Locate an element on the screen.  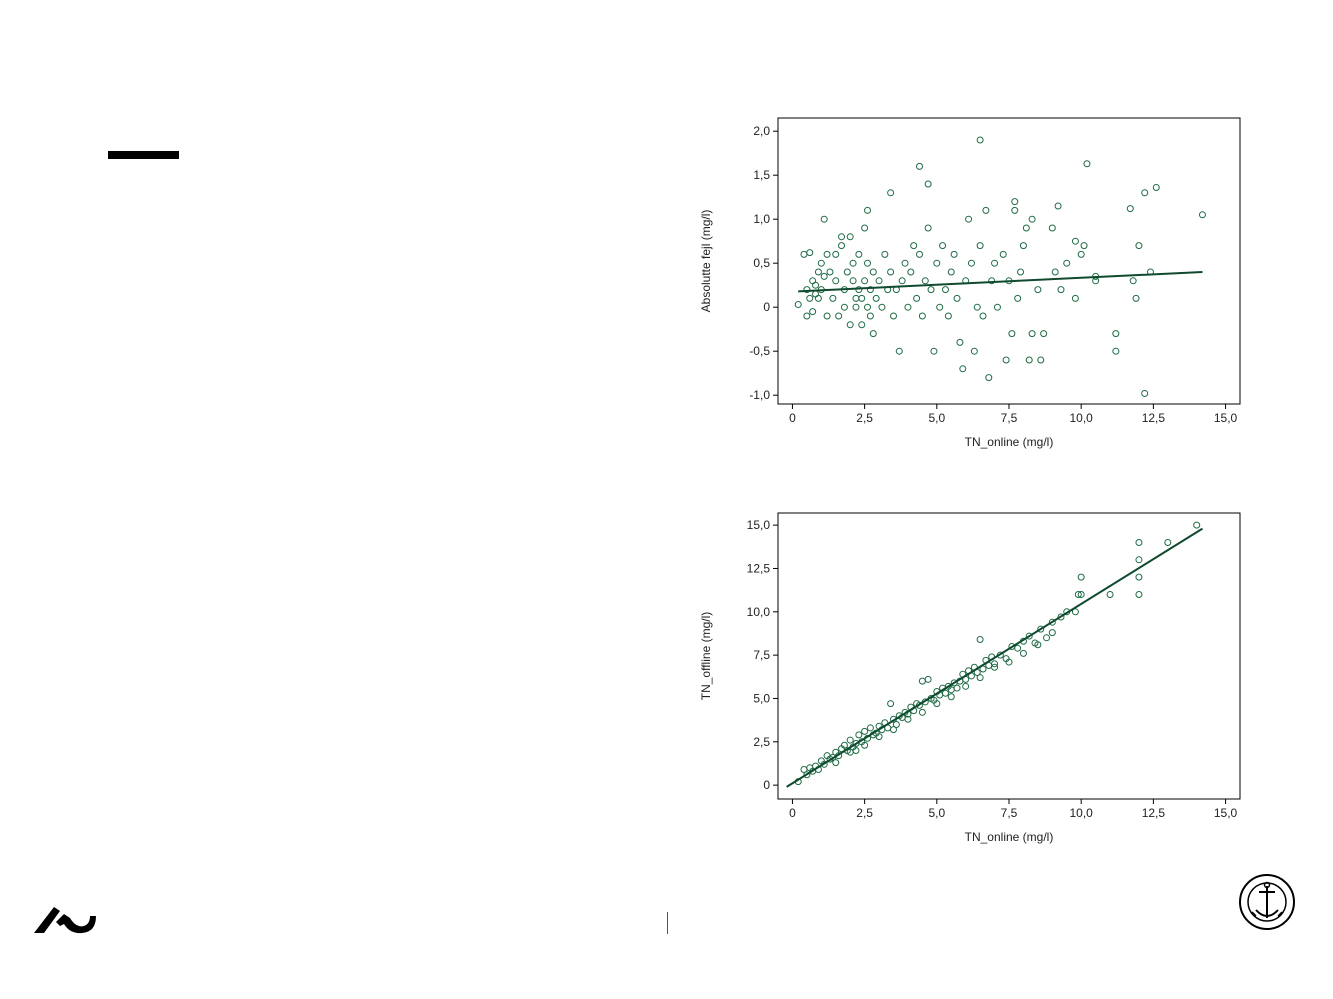
y-tick-label: 1,0 is located at coordinates (761, 219).